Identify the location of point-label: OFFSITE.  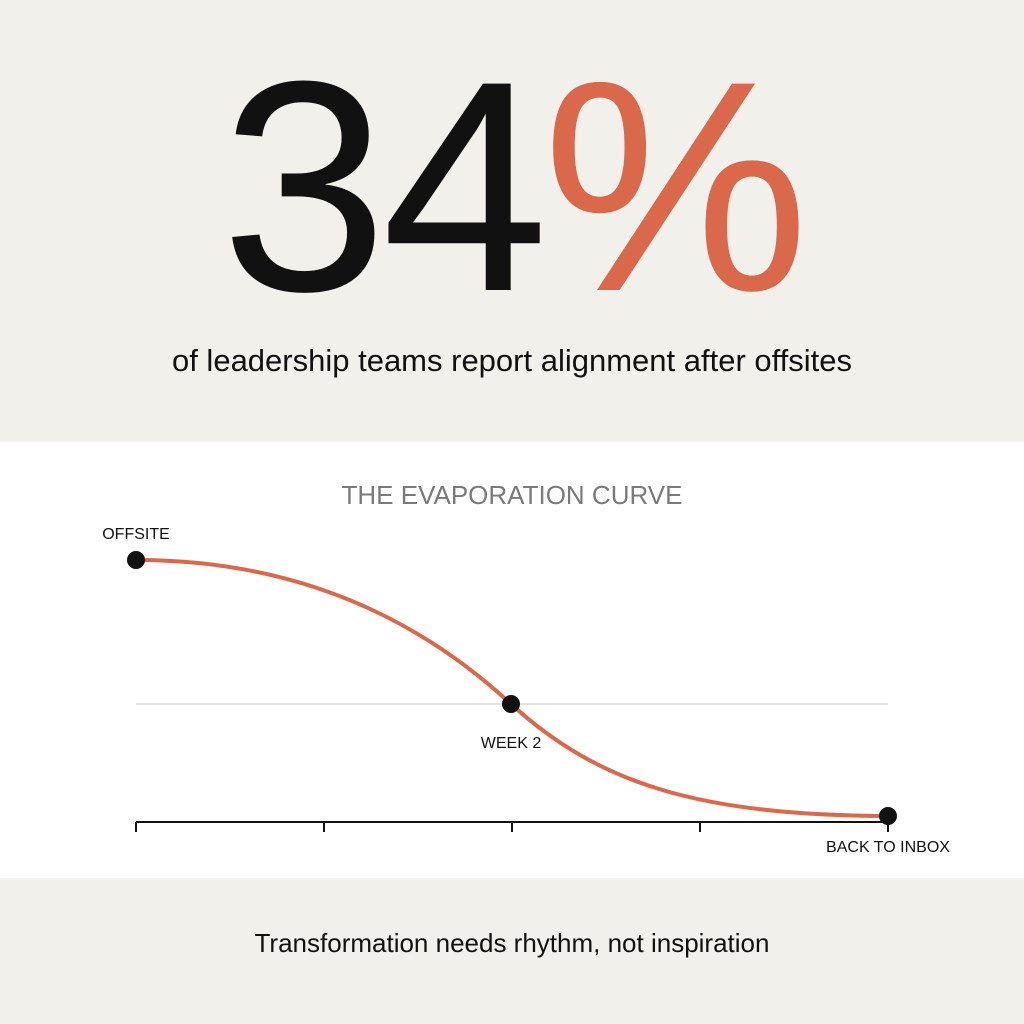
(136, 534).